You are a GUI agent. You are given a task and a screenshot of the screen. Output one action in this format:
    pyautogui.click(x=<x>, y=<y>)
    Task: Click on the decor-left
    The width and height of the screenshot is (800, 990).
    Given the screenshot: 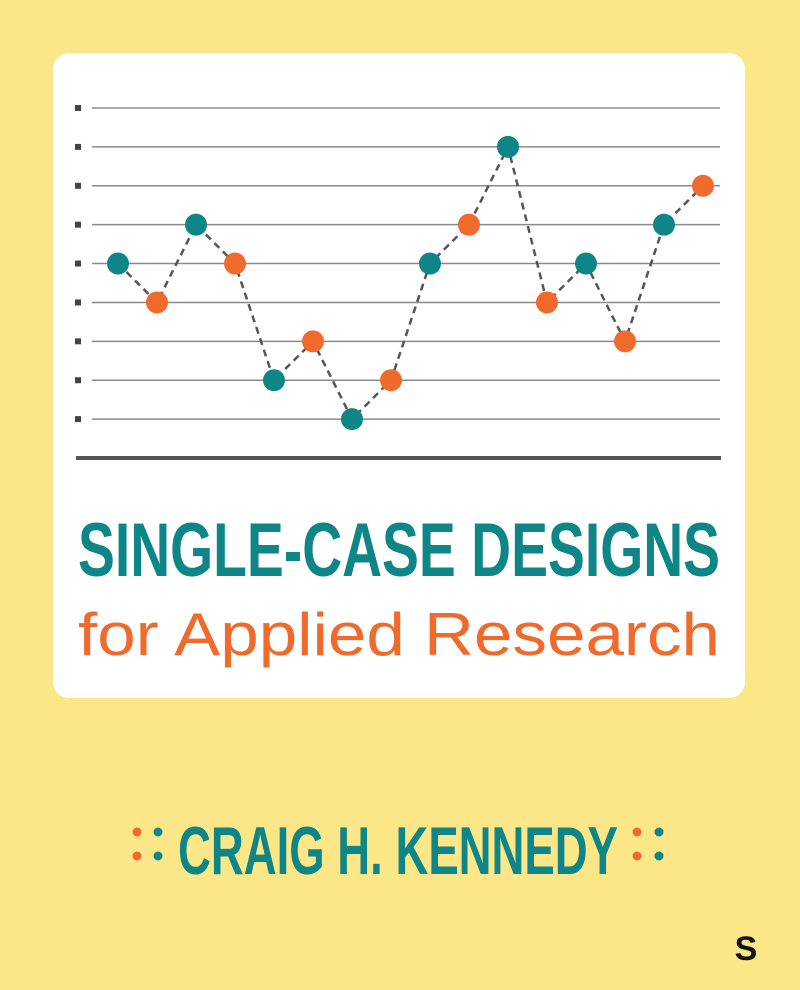 What is the action you would take?
    pyautogui.click(x=147, y=844)
    